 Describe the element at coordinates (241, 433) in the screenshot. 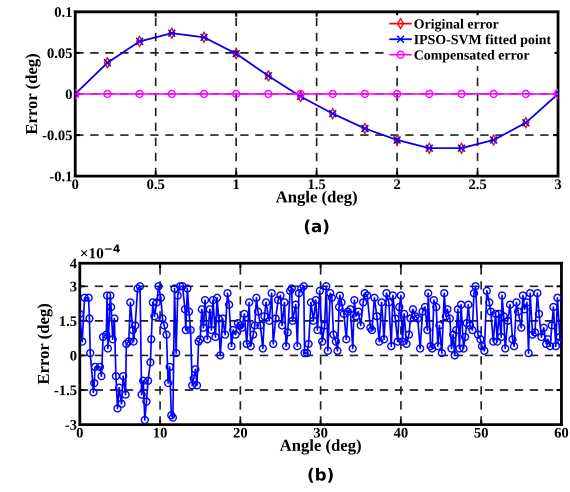

I see `x-tick-label: 20` at that location.